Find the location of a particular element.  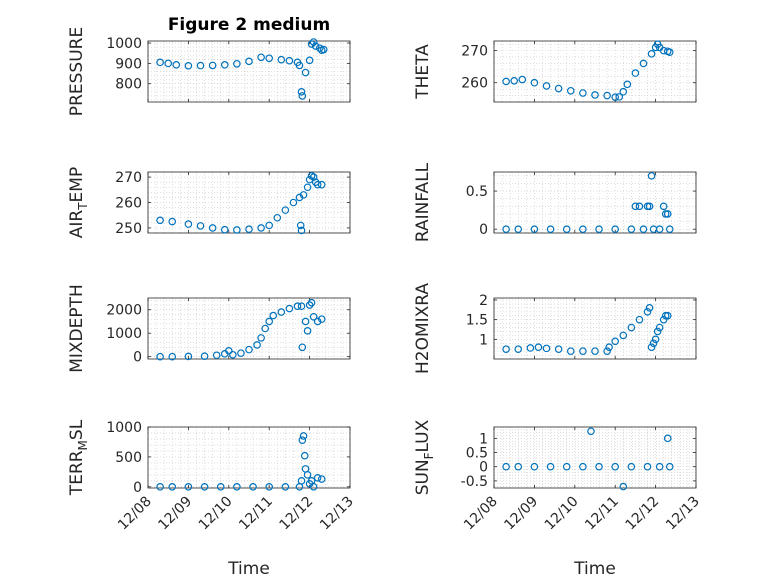

y-axis-label: SUNFLUX is located at coordinates (424, 457).